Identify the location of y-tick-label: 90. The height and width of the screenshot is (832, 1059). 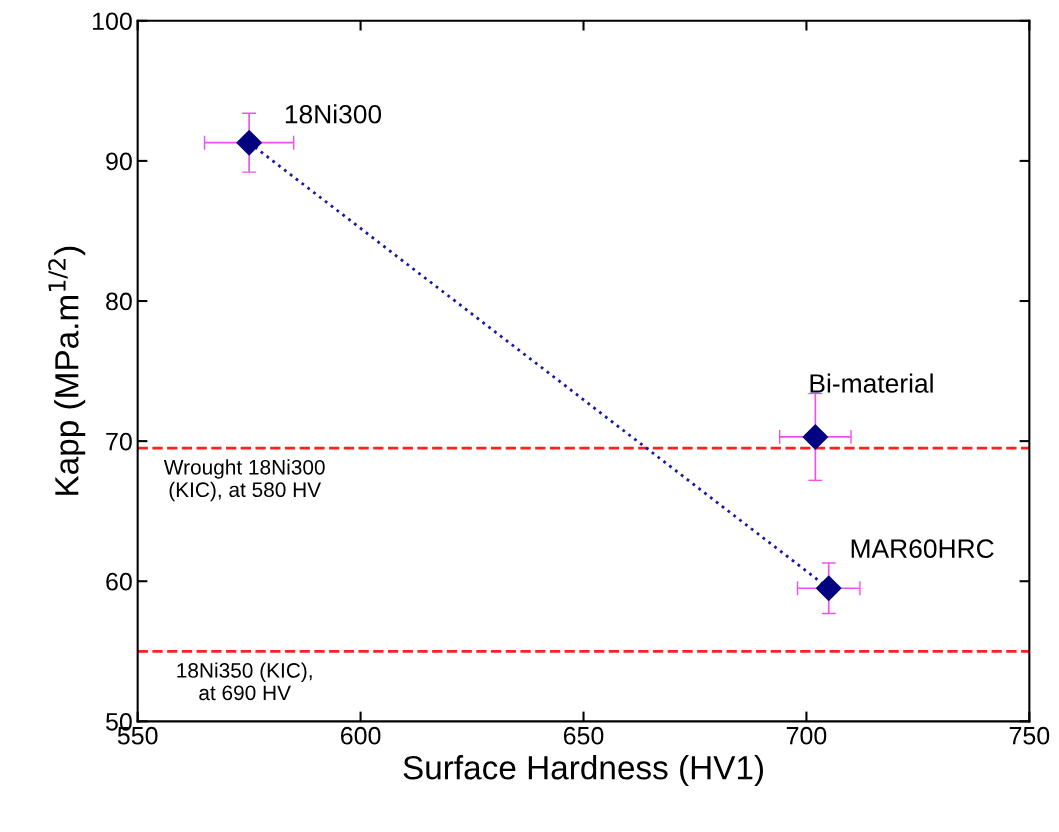
(119, 161).